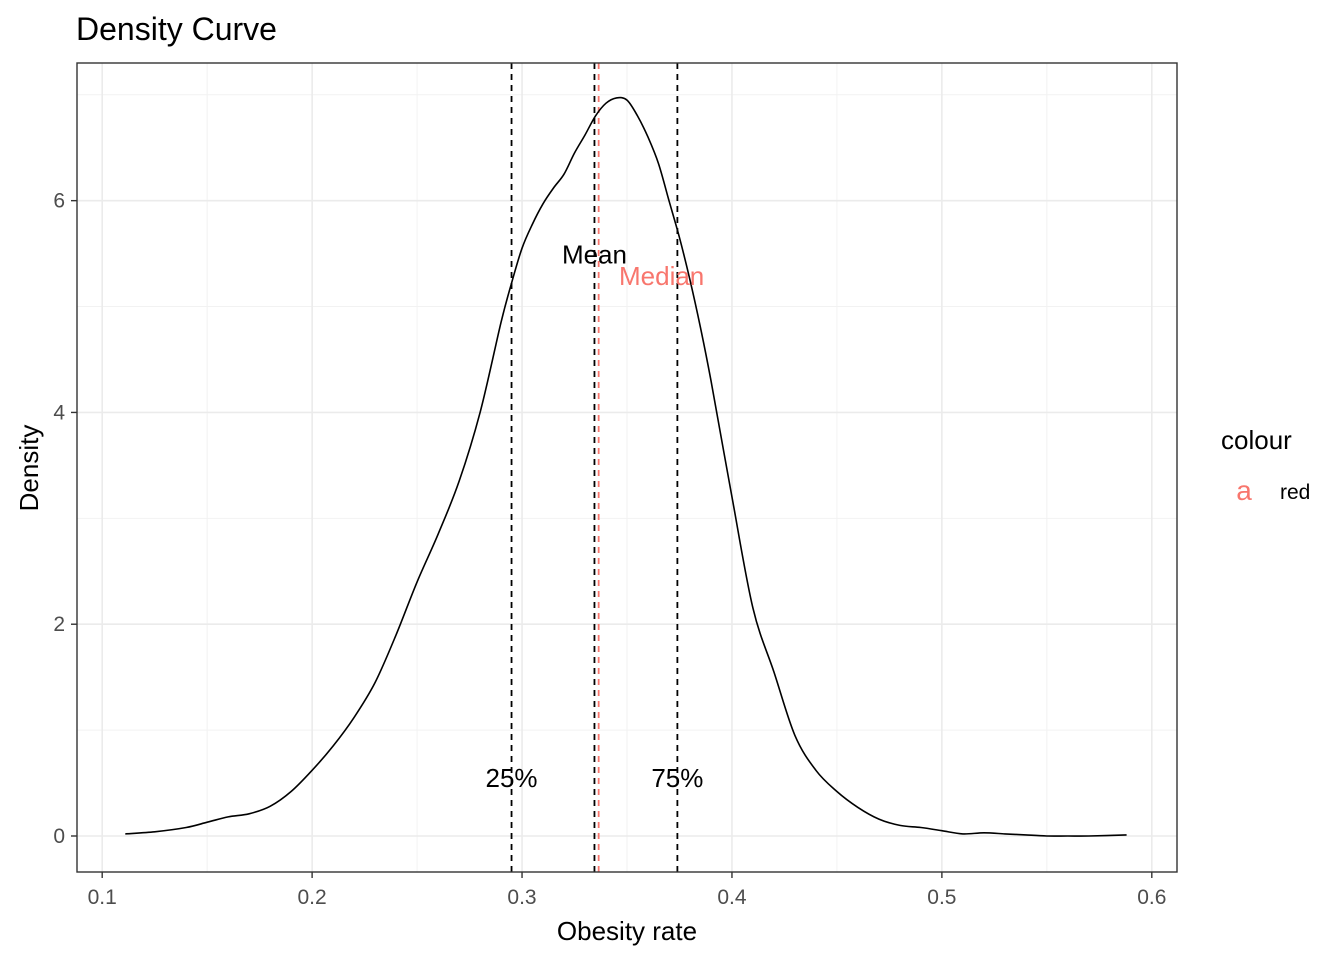 Image resolution: width=1344 pixels, height=960 pixels. Describe the element at coordinates (627, 890) in the screenshot. I see `x-axis: 0.1 0.2 0.3 0.4 0.5 0.6` at that location.